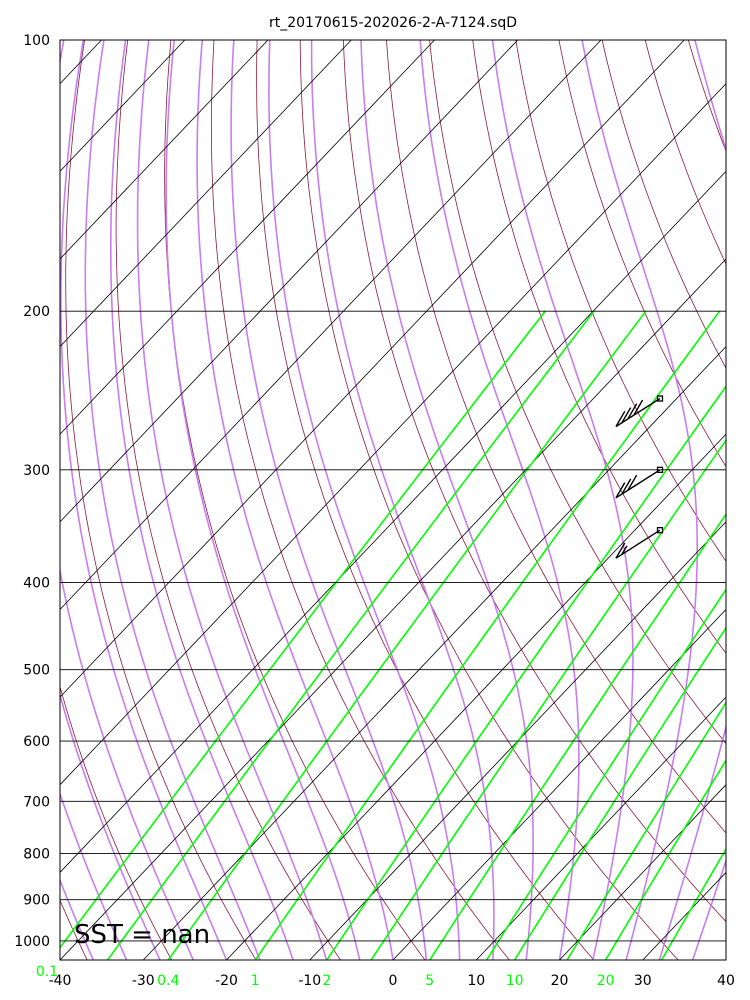 Image resolution: width=750 pixels, height=1000 pixels. Describe the element at coordinates (309, 981) in the screenshot. I see `x-tick-label: -10` at that location.